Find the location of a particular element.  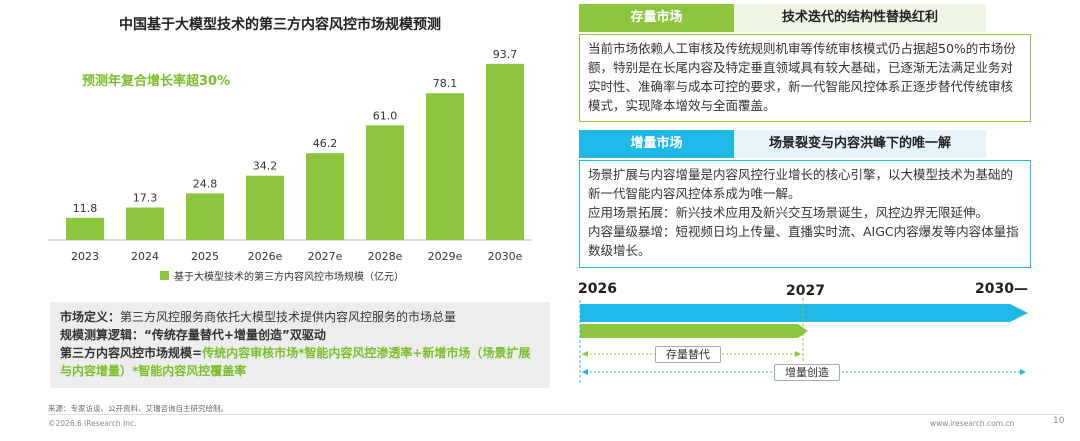

stock-replacement-label: 存量替代 is located at coordinates (688, 354).